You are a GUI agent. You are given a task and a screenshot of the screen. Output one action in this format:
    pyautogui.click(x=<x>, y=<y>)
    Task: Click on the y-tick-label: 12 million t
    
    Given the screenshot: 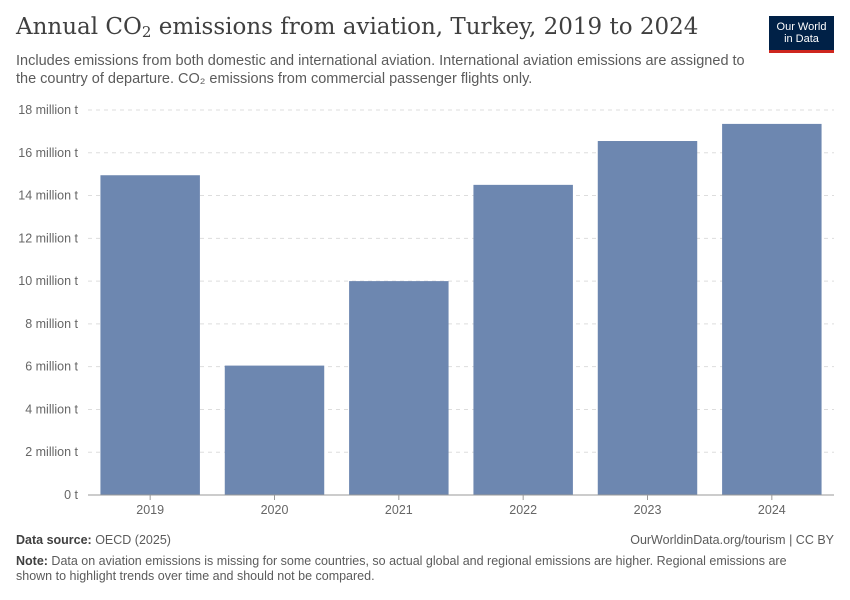 What is the action you would take?
    pyautogui.click(x=48, y=238)
    